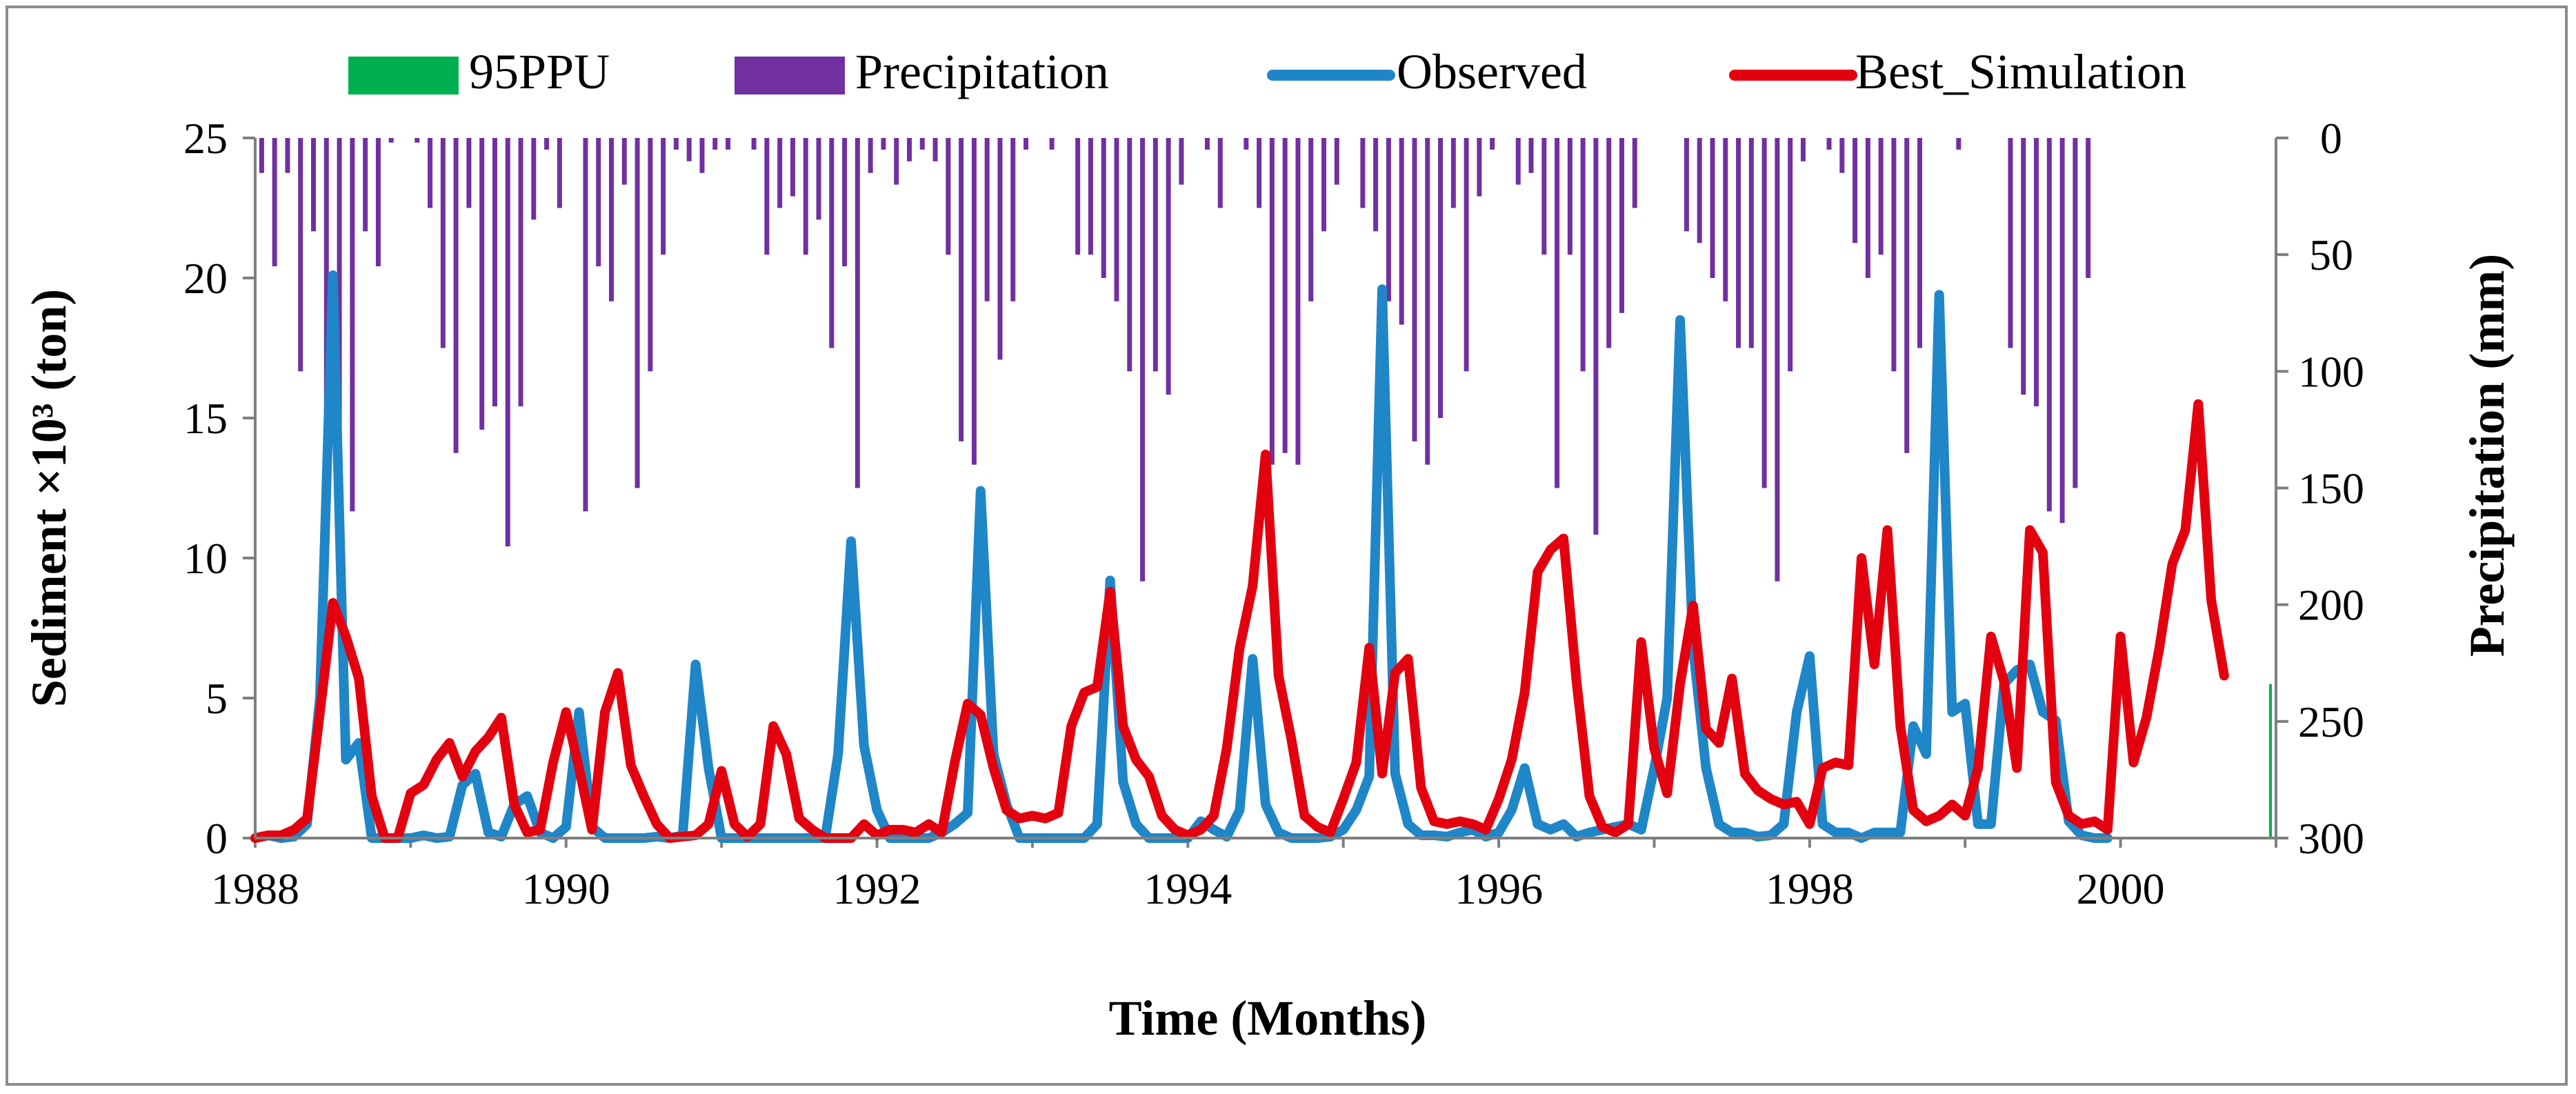 Image resolution: width=2576 pixels, height=1094 pixels. Describe the element at coordinates (2331, 722) in the screenshot. I see `y-right-tick-label: 250` at that location.